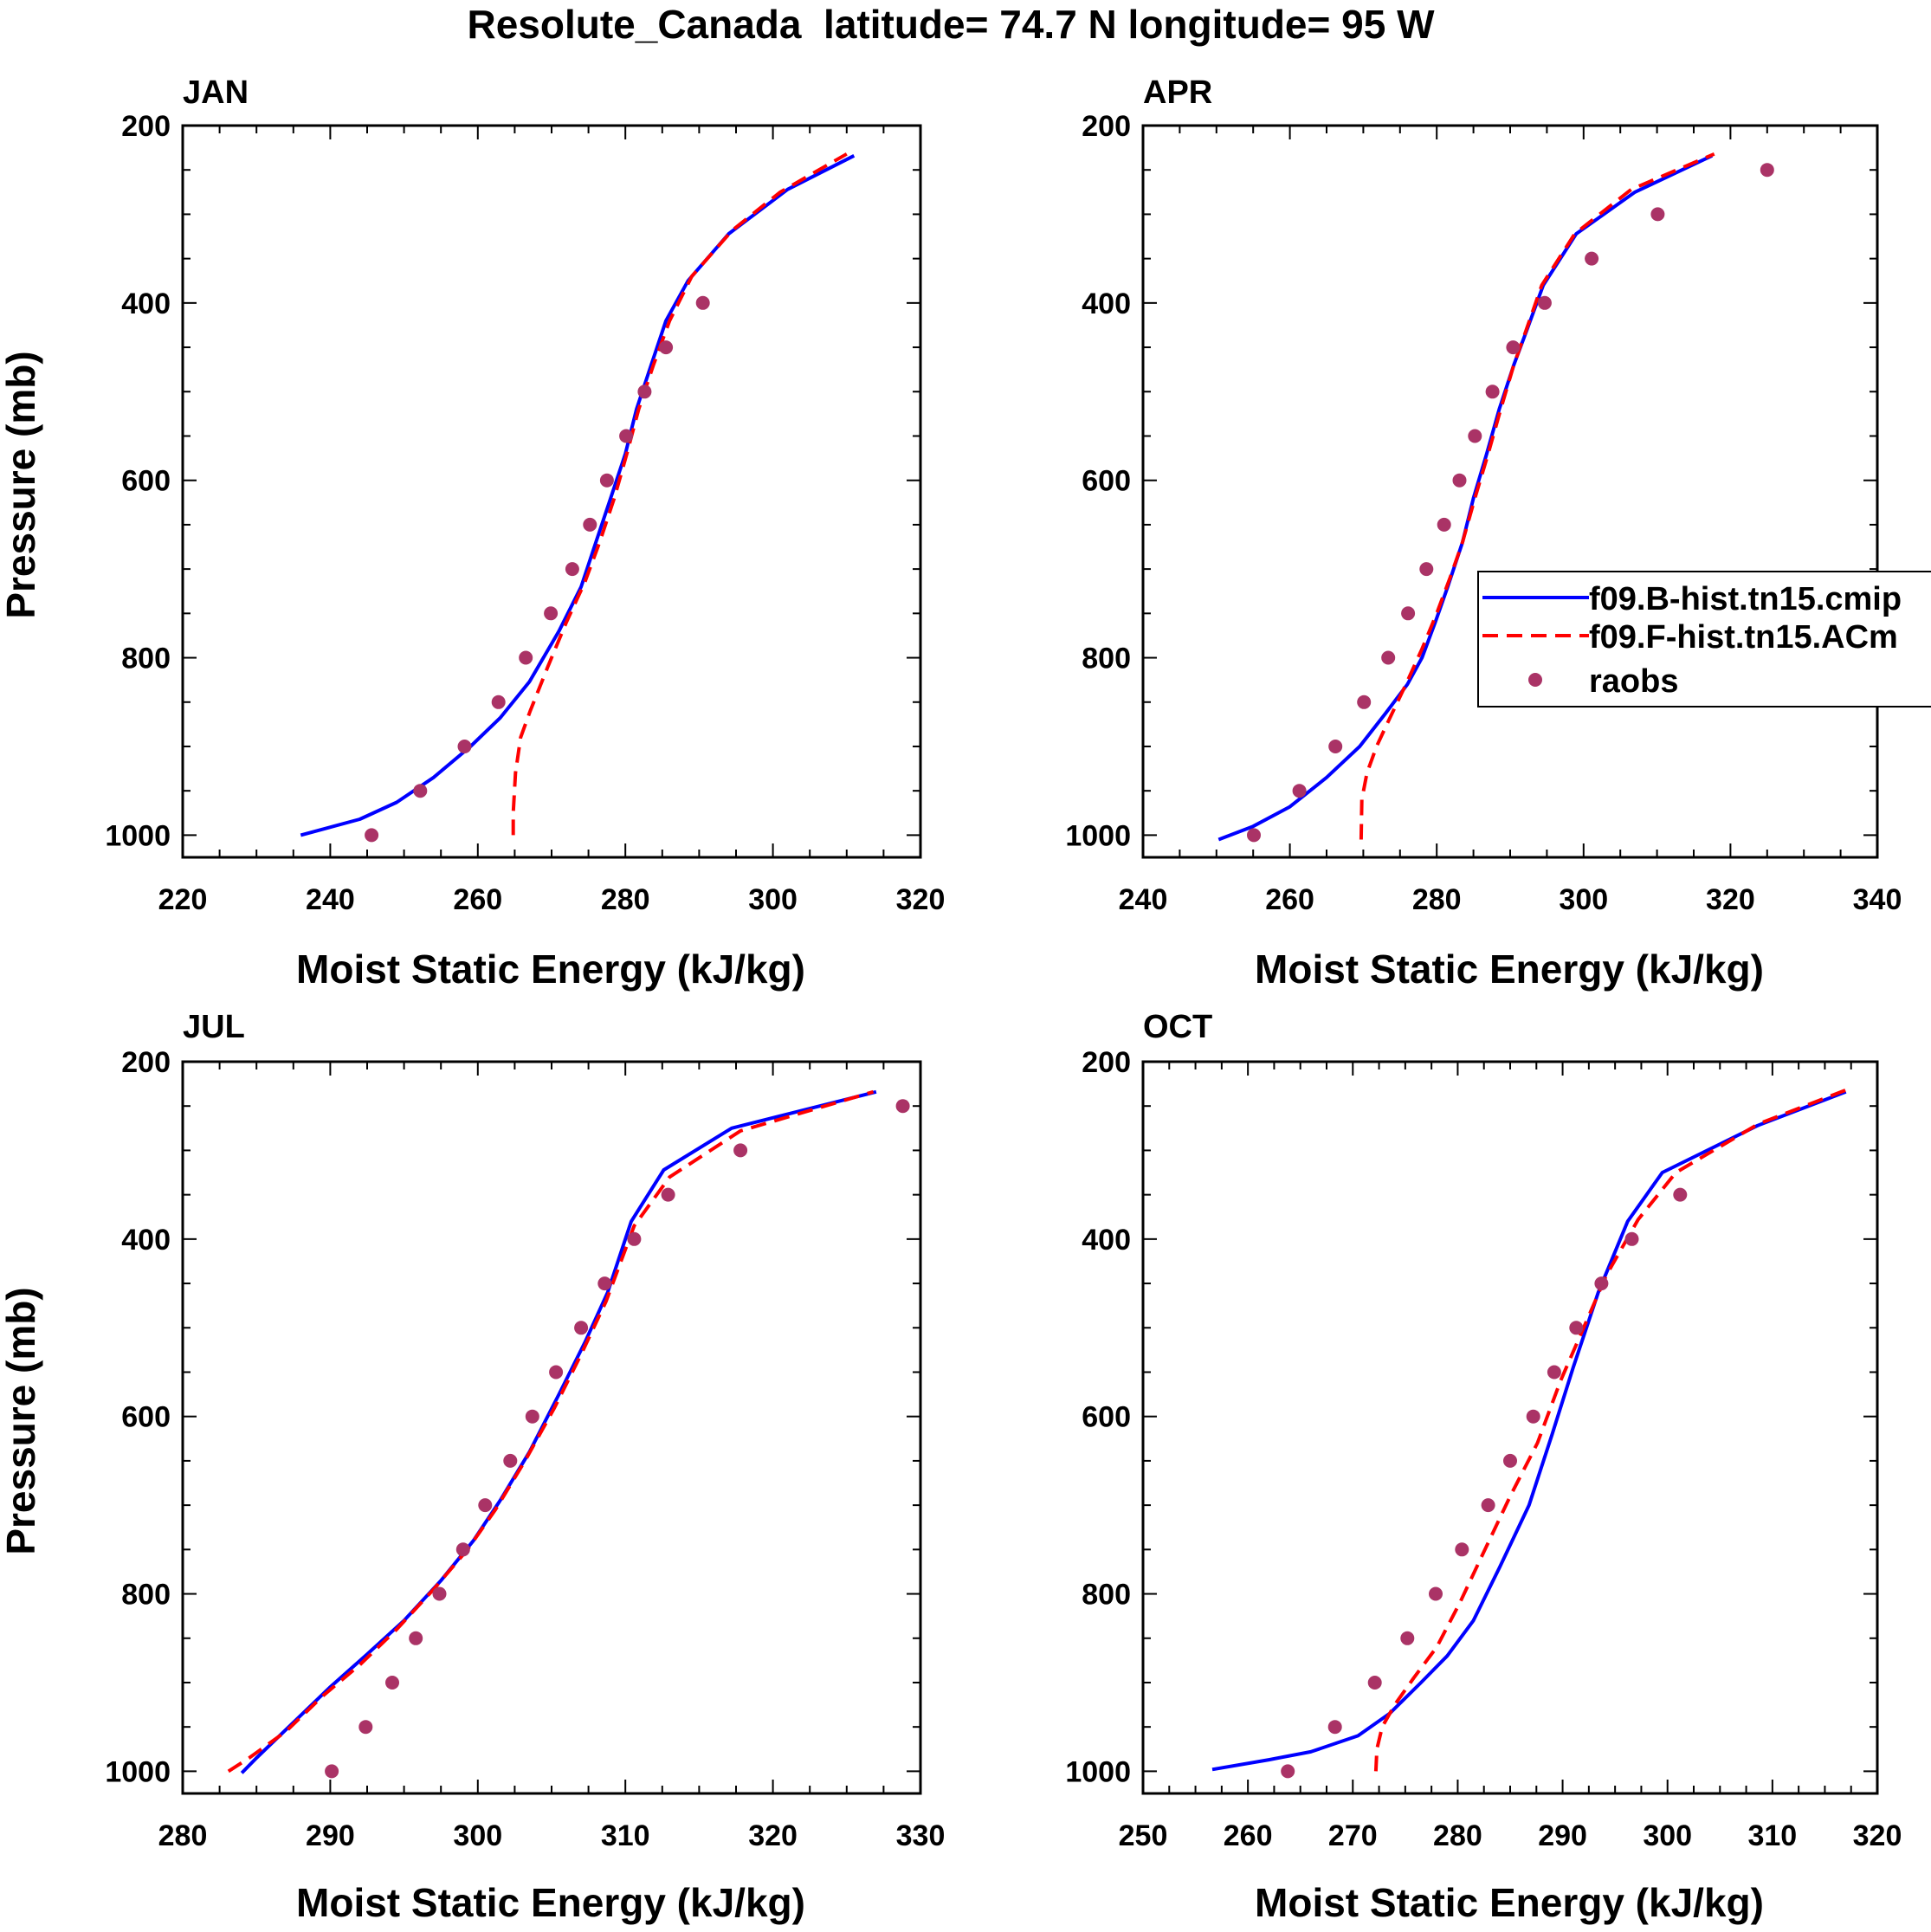  Describe the element at coordinates (1743, 637) in the screenshot. I see `legend-label-model-f: f09.F-hist.tn15.ACm` at that location.